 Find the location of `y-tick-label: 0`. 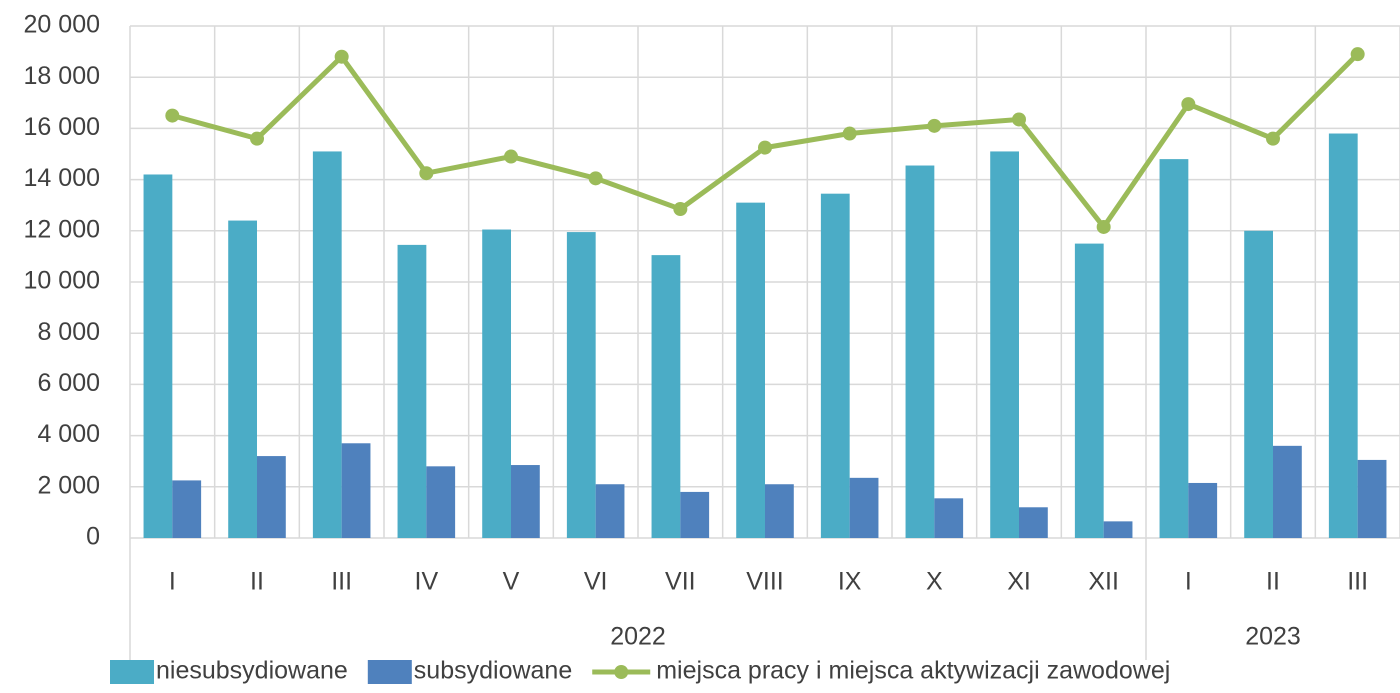

y-tick-label: 0 is located at coordinates (93, 537).